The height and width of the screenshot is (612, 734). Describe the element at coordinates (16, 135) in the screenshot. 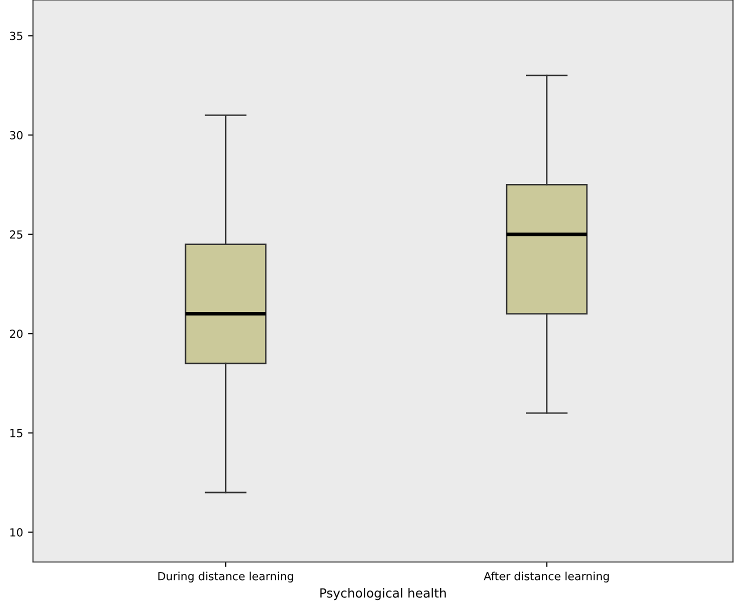

I see `y-tick-label: 30` at that location.